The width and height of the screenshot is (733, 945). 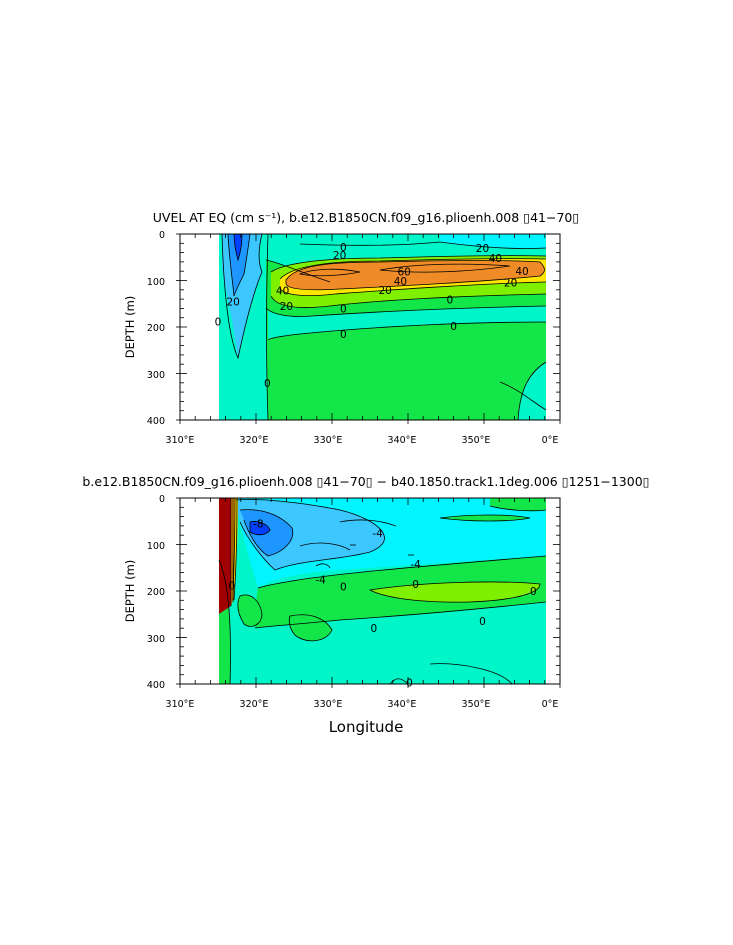 What do you see at coordinates (258, 525) in the screenshot?
I see `contour-label: -8` at bounding box center [258, 525].